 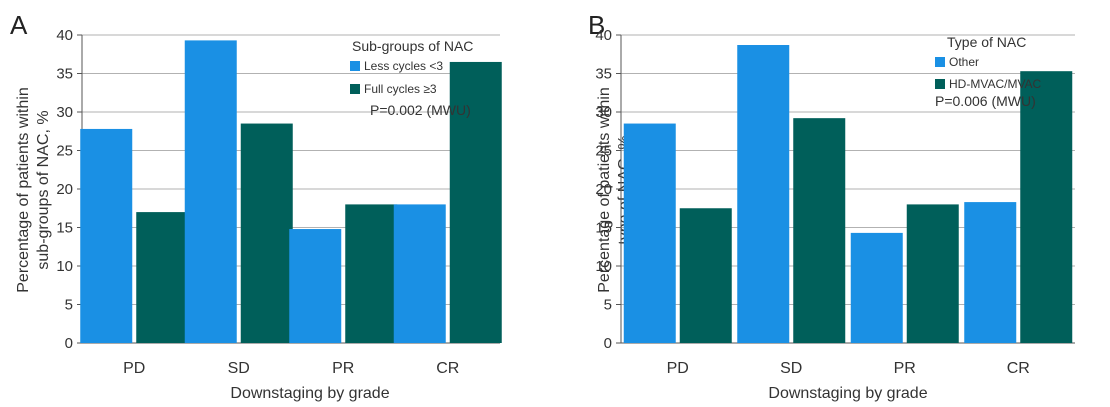 What do you see at coordinates (420, 110) in the screenshot?
I see `p-value-annotation: P=0.002 (MWU)` at bounding box center [420, 110].